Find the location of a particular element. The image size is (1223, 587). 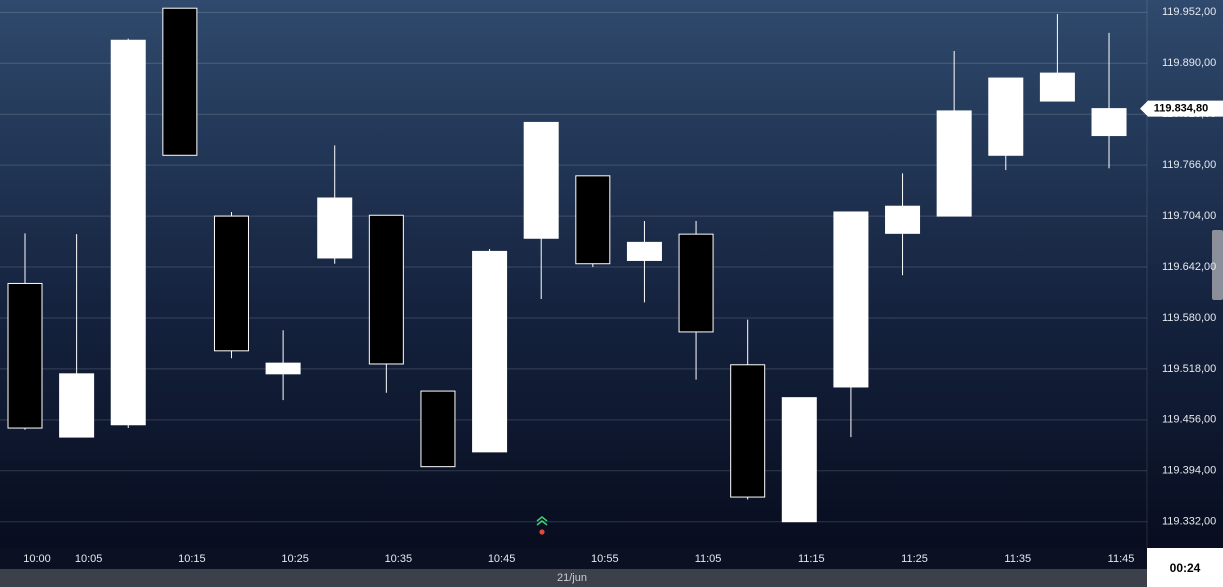

y-tick-label: 119.394,00 is located at coordinates (1189, 471).